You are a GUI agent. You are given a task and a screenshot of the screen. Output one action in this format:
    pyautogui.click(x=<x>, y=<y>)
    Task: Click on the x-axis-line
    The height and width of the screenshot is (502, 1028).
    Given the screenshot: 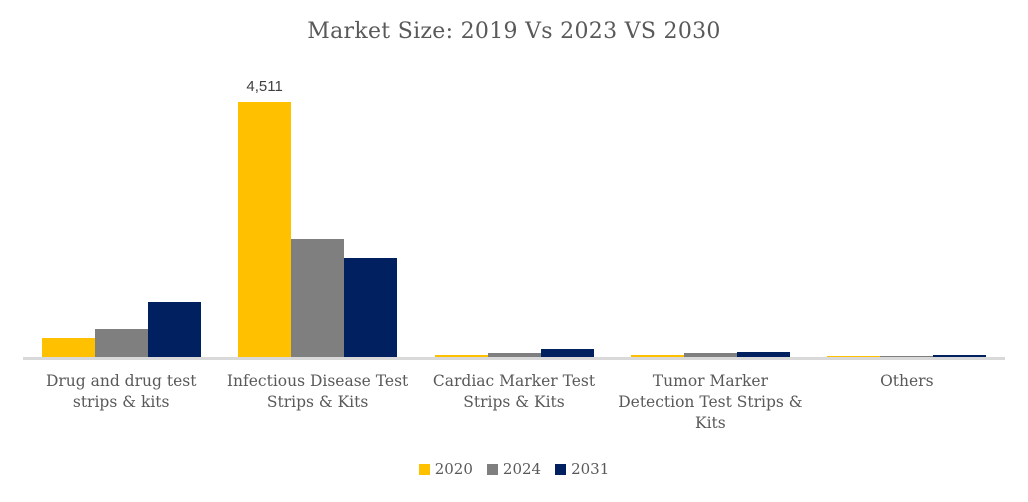 What is the action you would take?
    pyautogui.click(x=514, y=358)
    